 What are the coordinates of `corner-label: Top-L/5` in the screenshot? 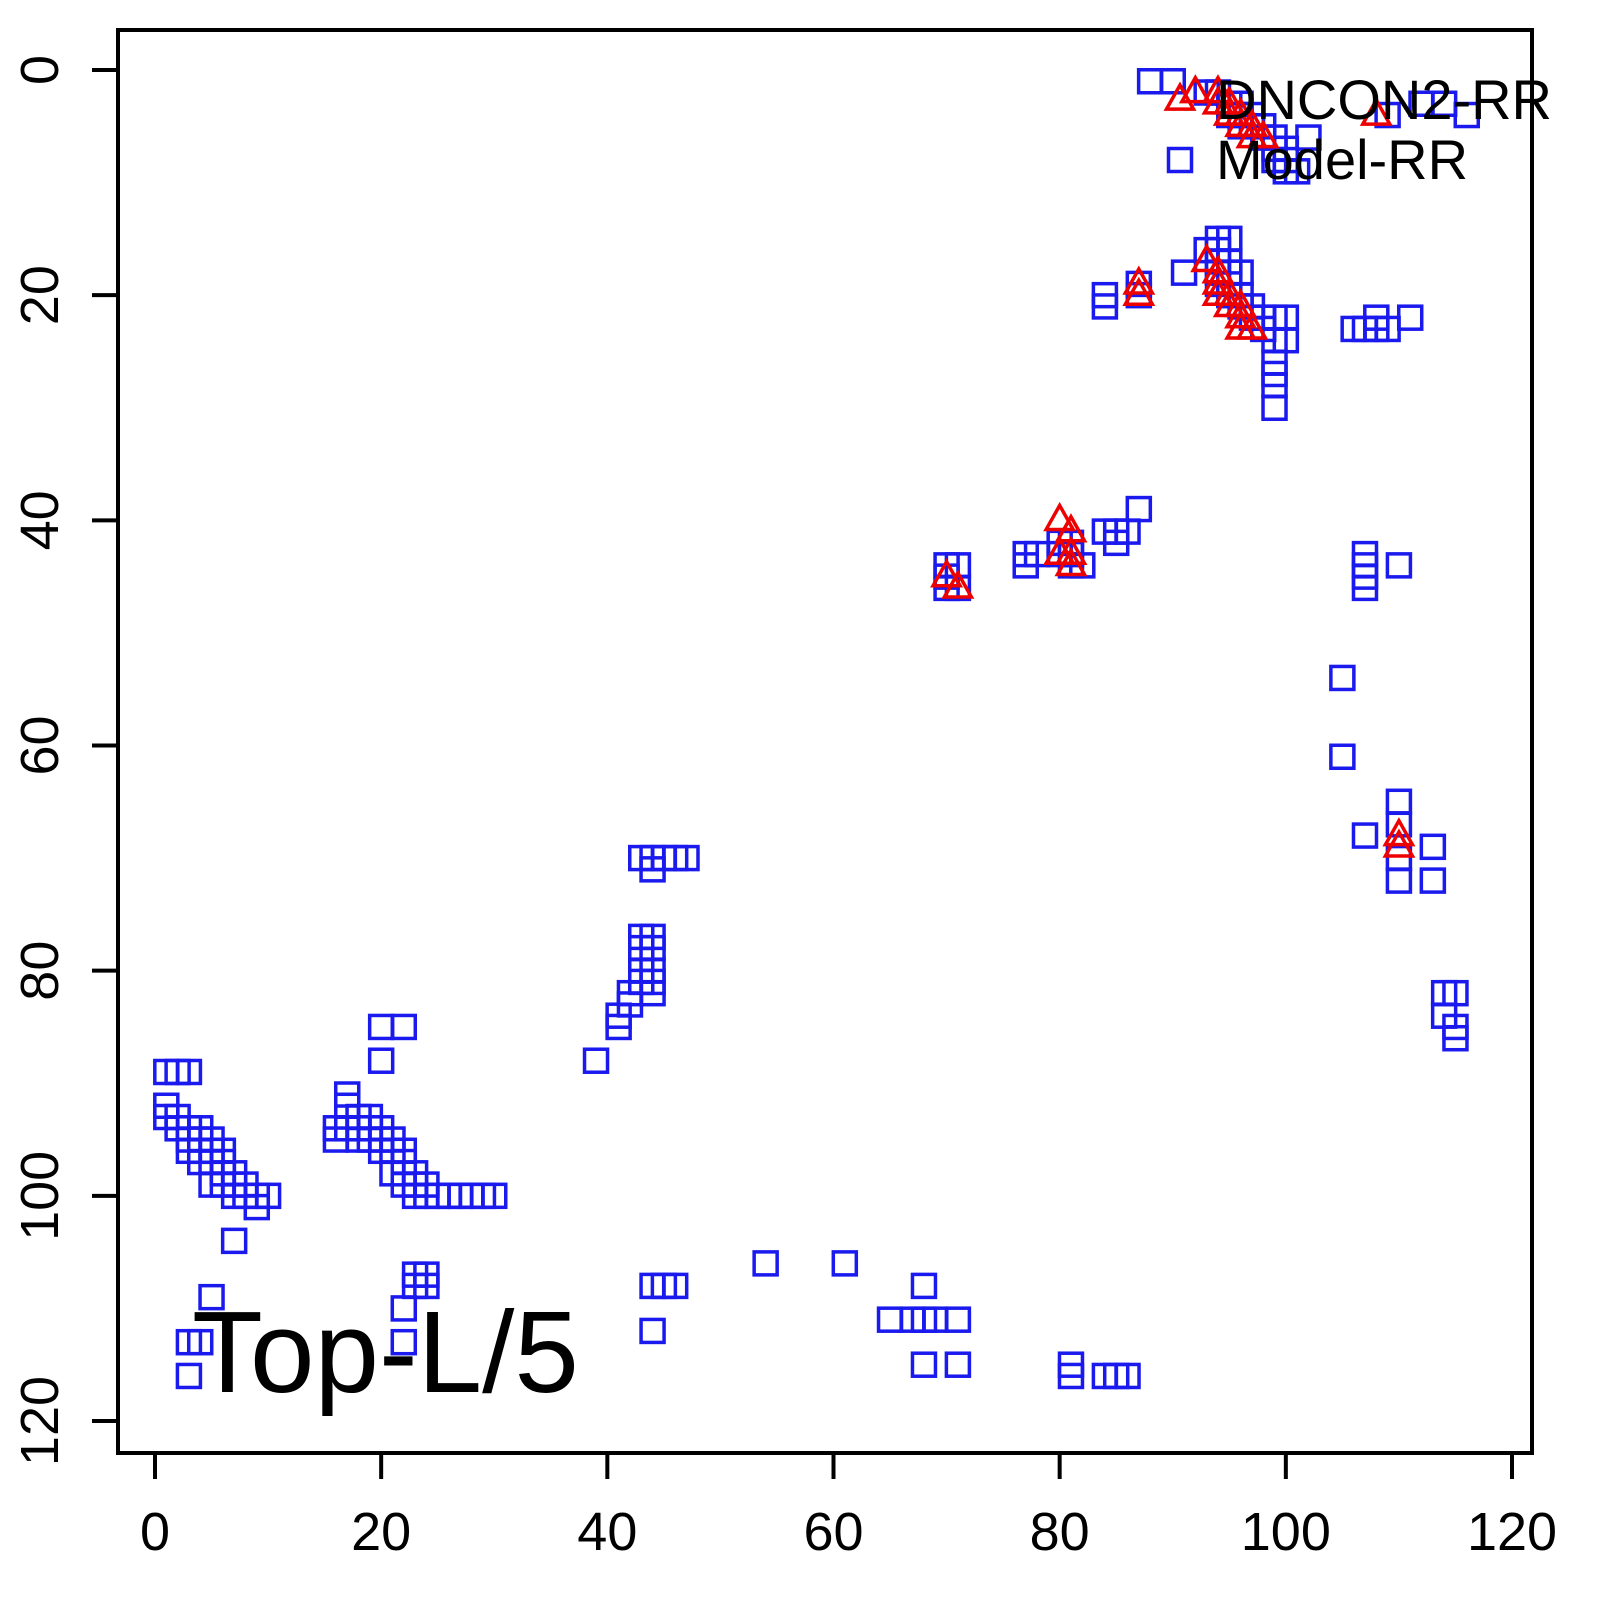 It's located at (385, 1352).